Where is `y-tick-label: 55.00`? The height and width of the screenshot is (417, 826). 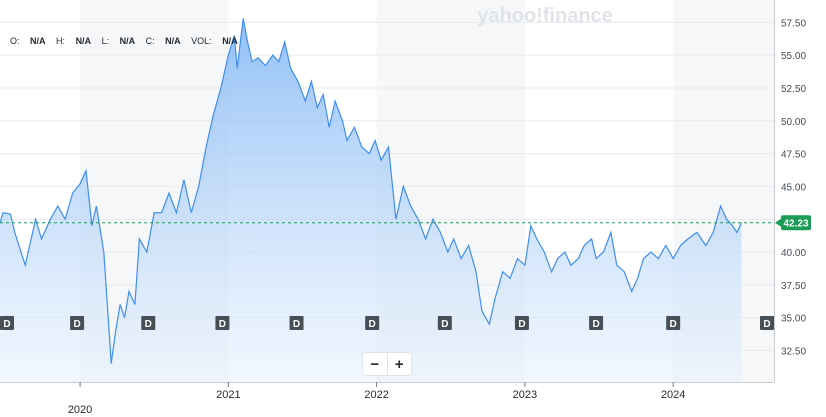
y-tick-label: 55.00 is located at coordinates (793, 56).